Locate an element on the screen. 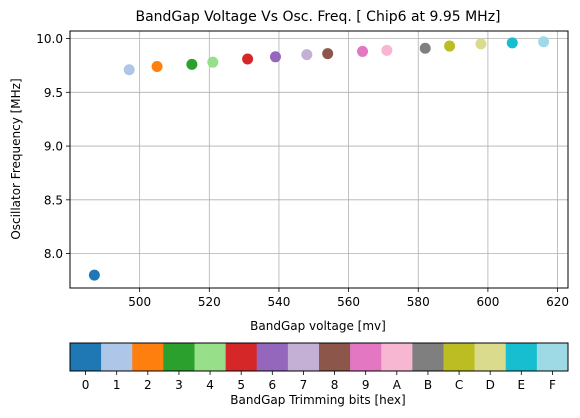  colorbar-tick-label: B is located at coordinates (428, 385).